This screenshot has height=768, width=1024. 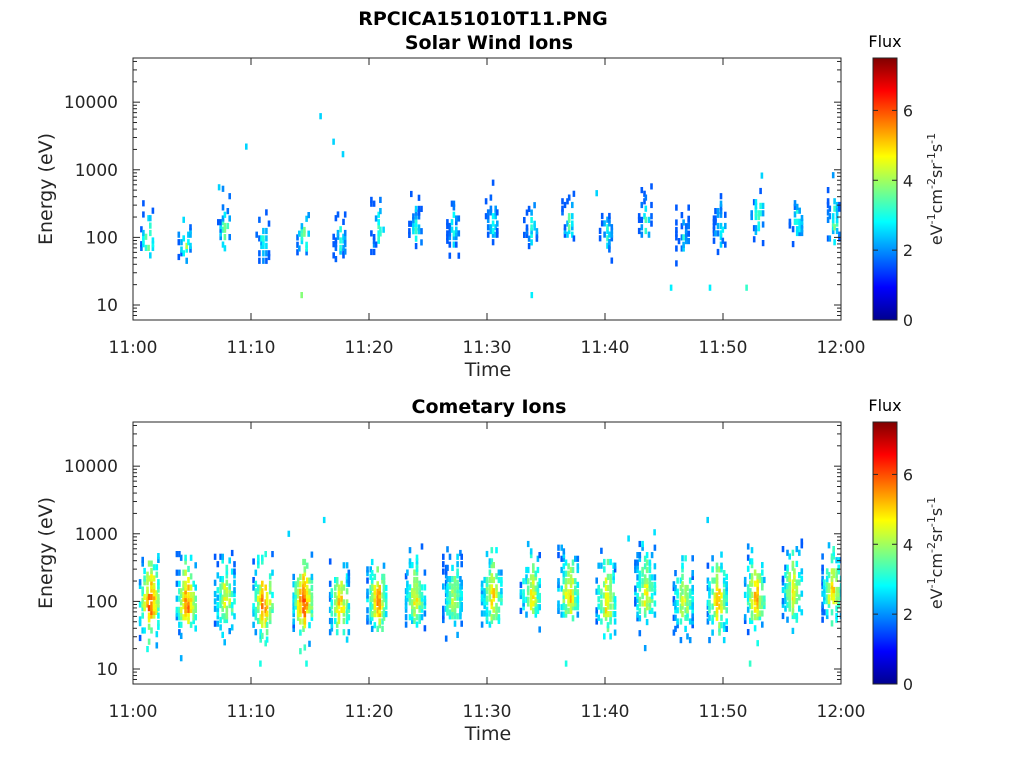 What do you see at coordinates (885, 553) in the screenshot?
I see `colorbar` at bounding box center [885, 553].